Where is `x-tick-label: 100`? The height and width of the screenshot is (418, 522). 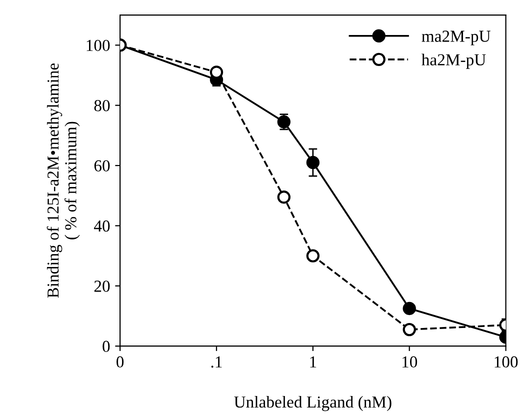
x-tick-label: 100 is located at coordinates (506, 362).